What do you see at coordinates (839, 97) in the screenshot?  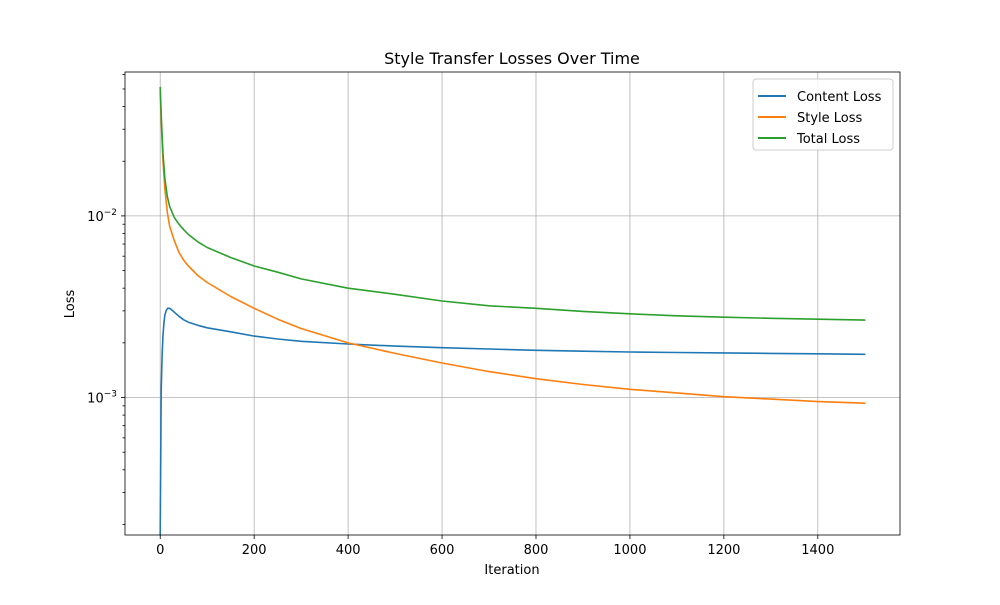 I see `legend-label-content-loss: Content Loss` at bounding box center [839, 97].